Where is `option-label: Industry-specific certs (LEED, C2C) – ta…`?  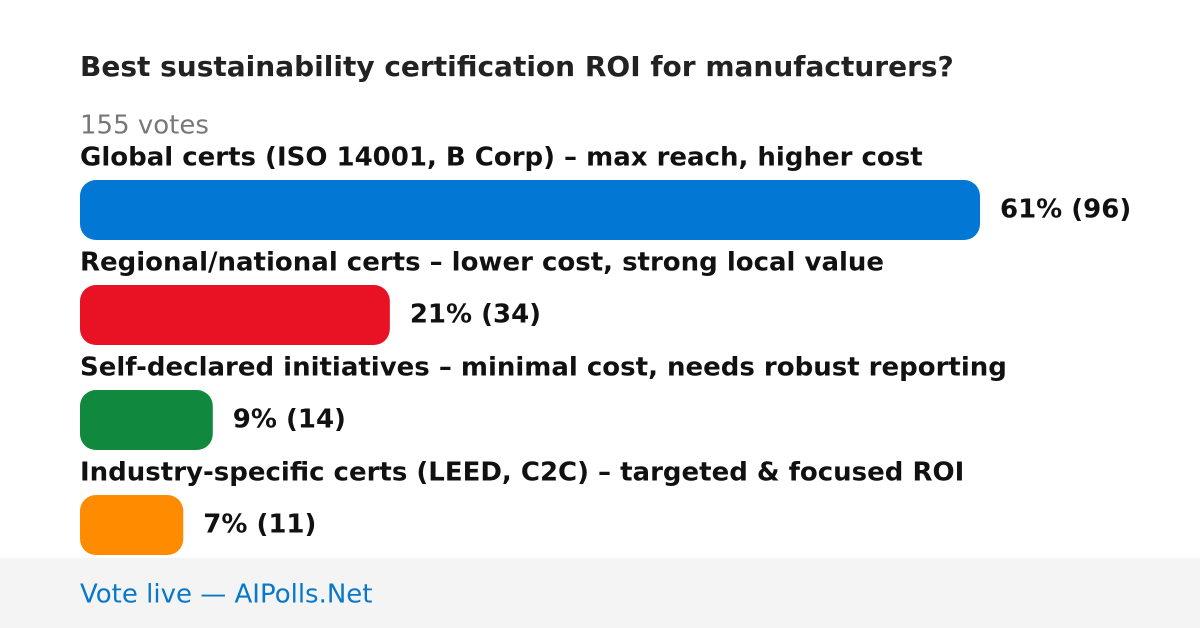
option-label: Industry-specific certs (LEED, C2C) – ta… is located at coordinates (522, 473).